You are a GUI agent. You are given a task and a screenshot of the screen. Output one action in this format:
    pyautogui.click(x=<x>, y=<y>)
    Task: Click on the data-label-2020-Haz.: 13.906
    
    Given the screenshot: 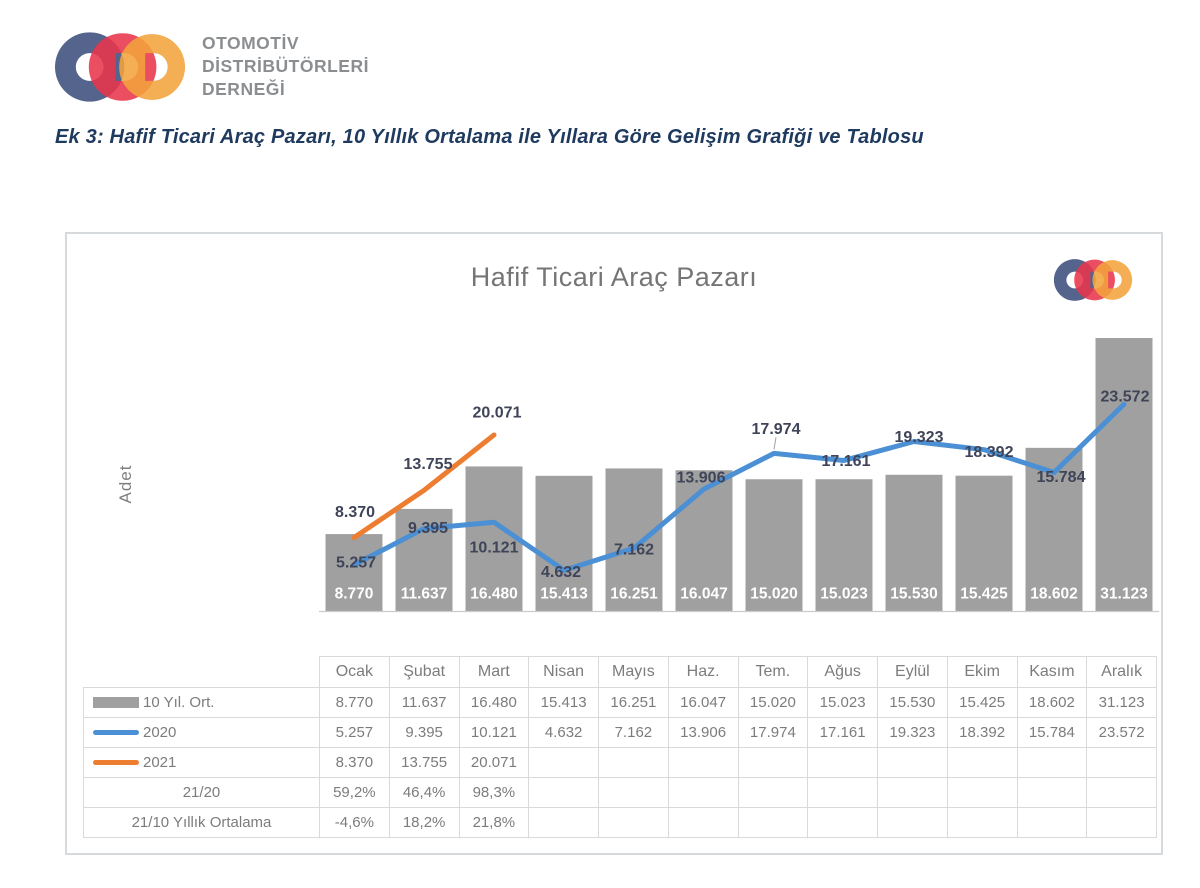 What is the action you would take?
    pyautogui.click(x=701, y=478)
    